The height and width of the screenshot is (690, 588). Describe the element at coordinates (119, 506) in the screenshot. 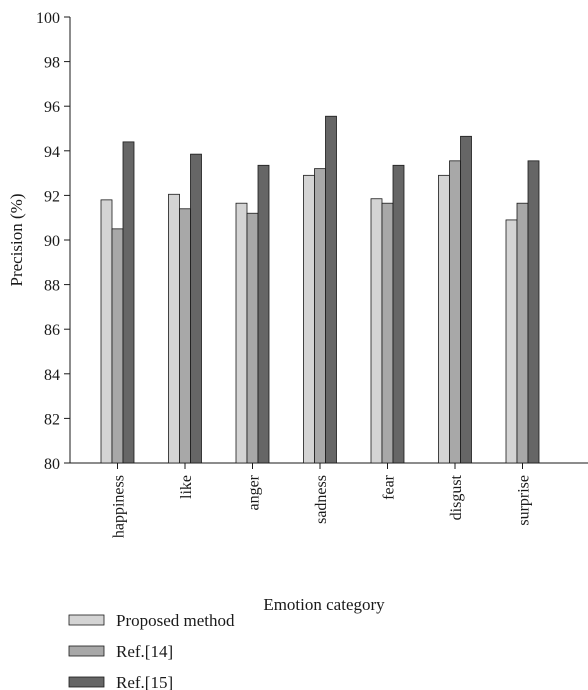

I see `x-tick-label: happiness` at that location.